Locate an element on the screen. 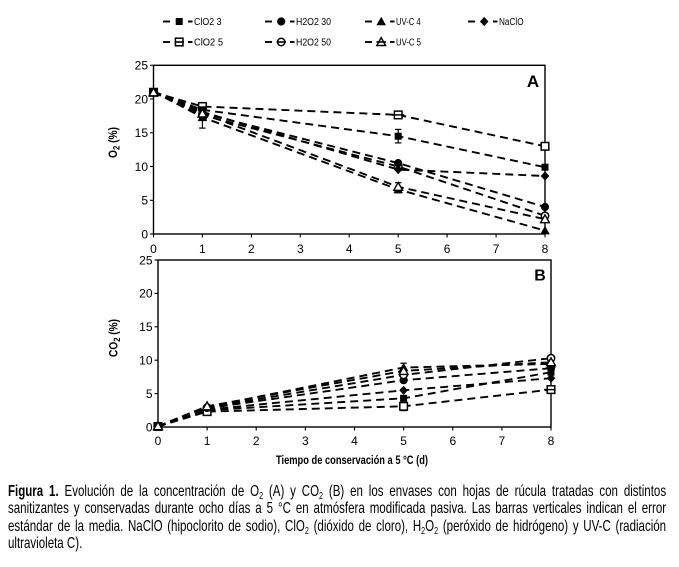  svg-text: UV-C 5 is located at coordinates (408, 43).